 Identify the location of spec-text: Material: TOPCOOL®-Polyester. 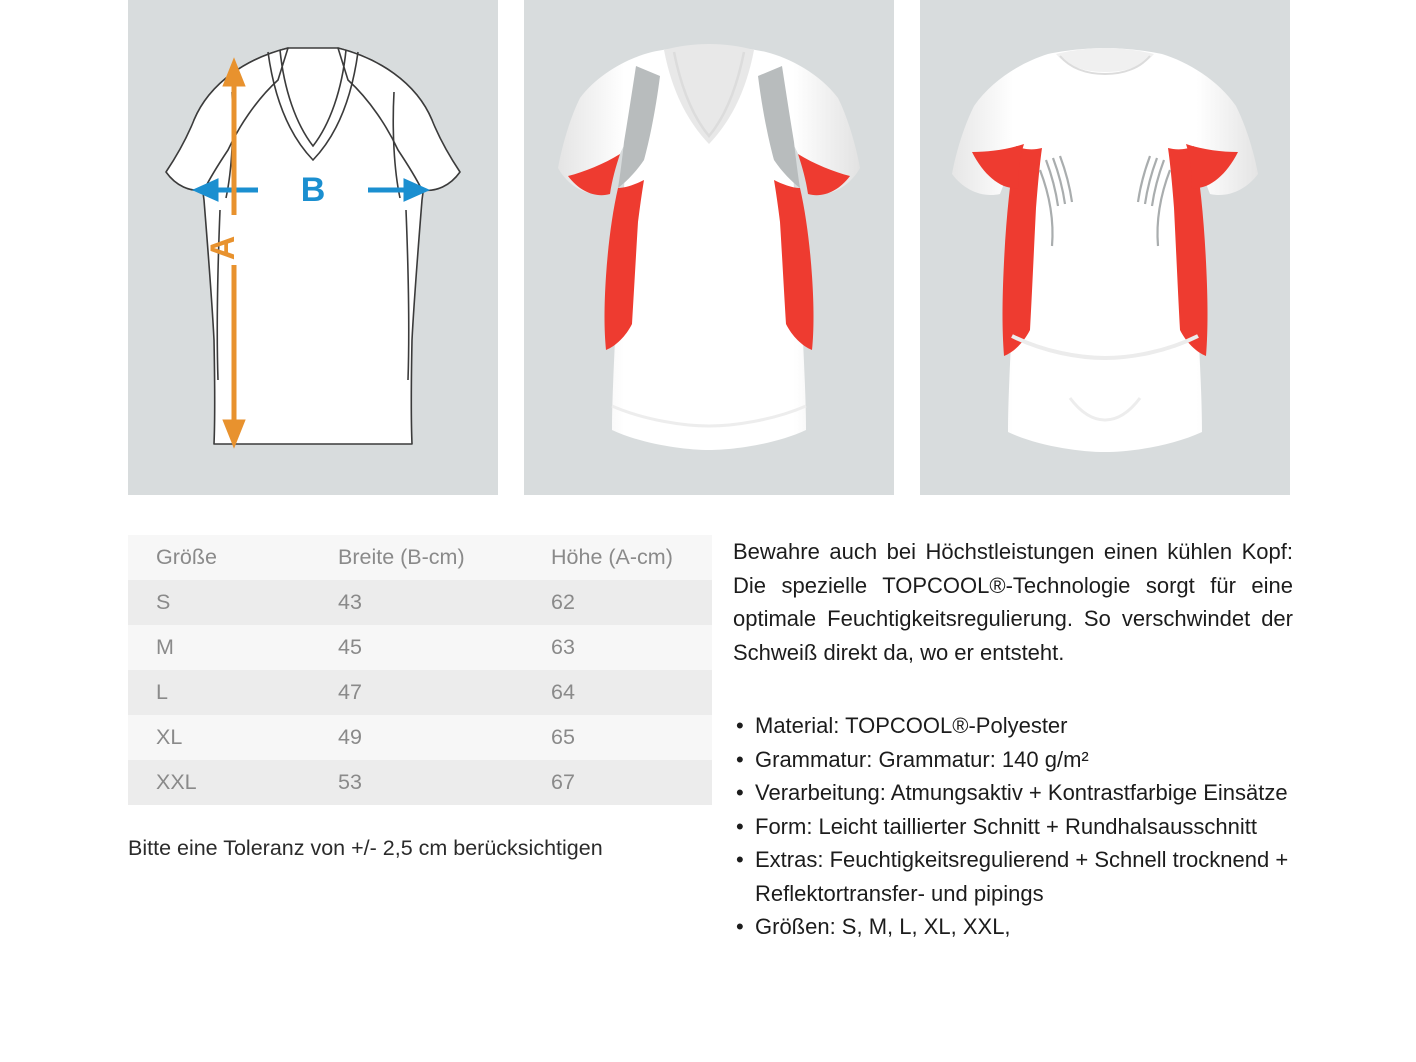
(911, 725).